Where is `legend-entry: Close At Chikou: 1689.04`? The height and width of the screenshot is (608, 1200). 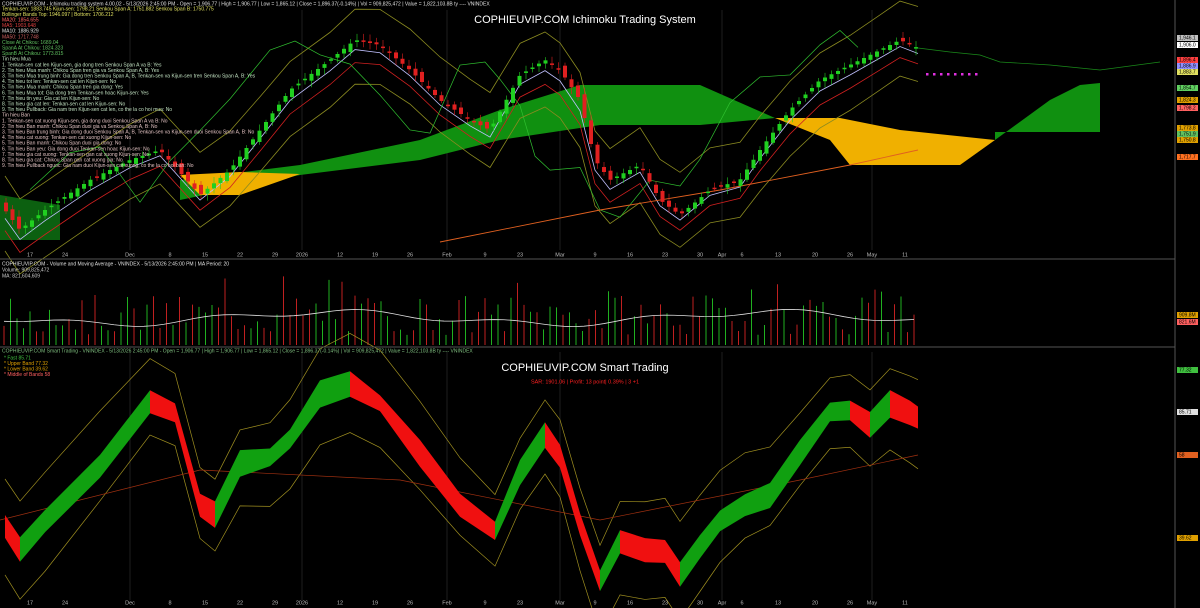 legend-entry: Close At Chikou: 1689.04 is located at coordinates (30, 43).